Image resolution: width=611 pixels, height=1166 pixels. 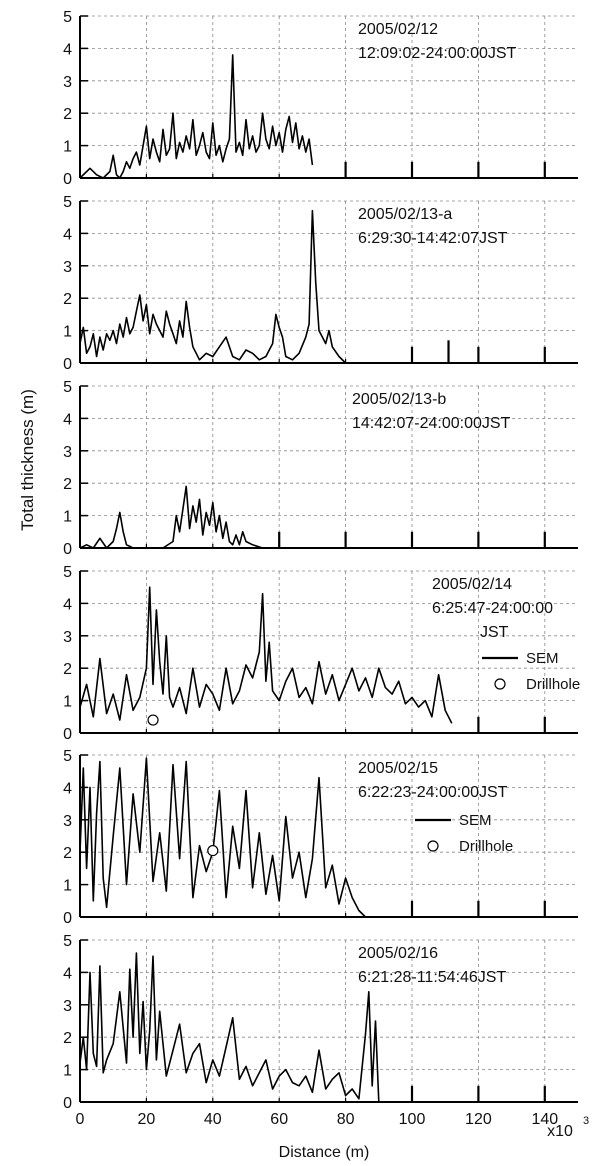 I want to click on panel-annotation: 6:29:30-14:42:07JST, so click(x=433, y=238).